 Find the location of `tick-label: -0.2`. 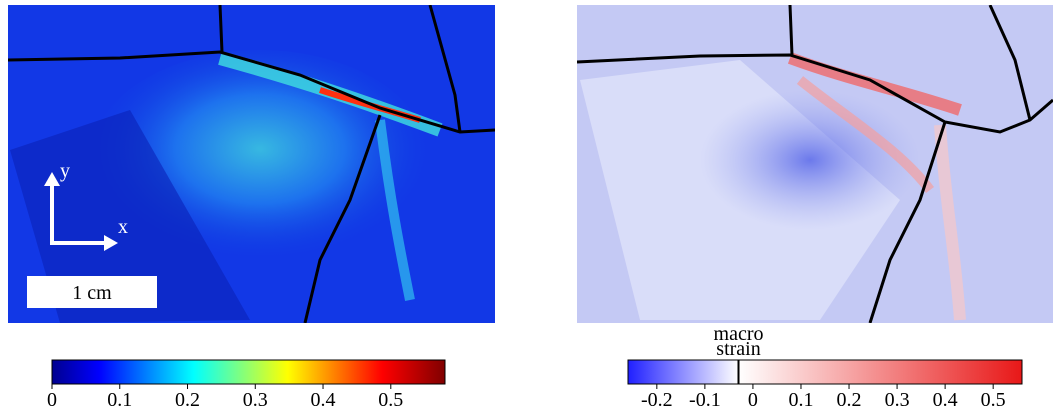

tick-label: -0.2 is located at coordinates (657, 400).